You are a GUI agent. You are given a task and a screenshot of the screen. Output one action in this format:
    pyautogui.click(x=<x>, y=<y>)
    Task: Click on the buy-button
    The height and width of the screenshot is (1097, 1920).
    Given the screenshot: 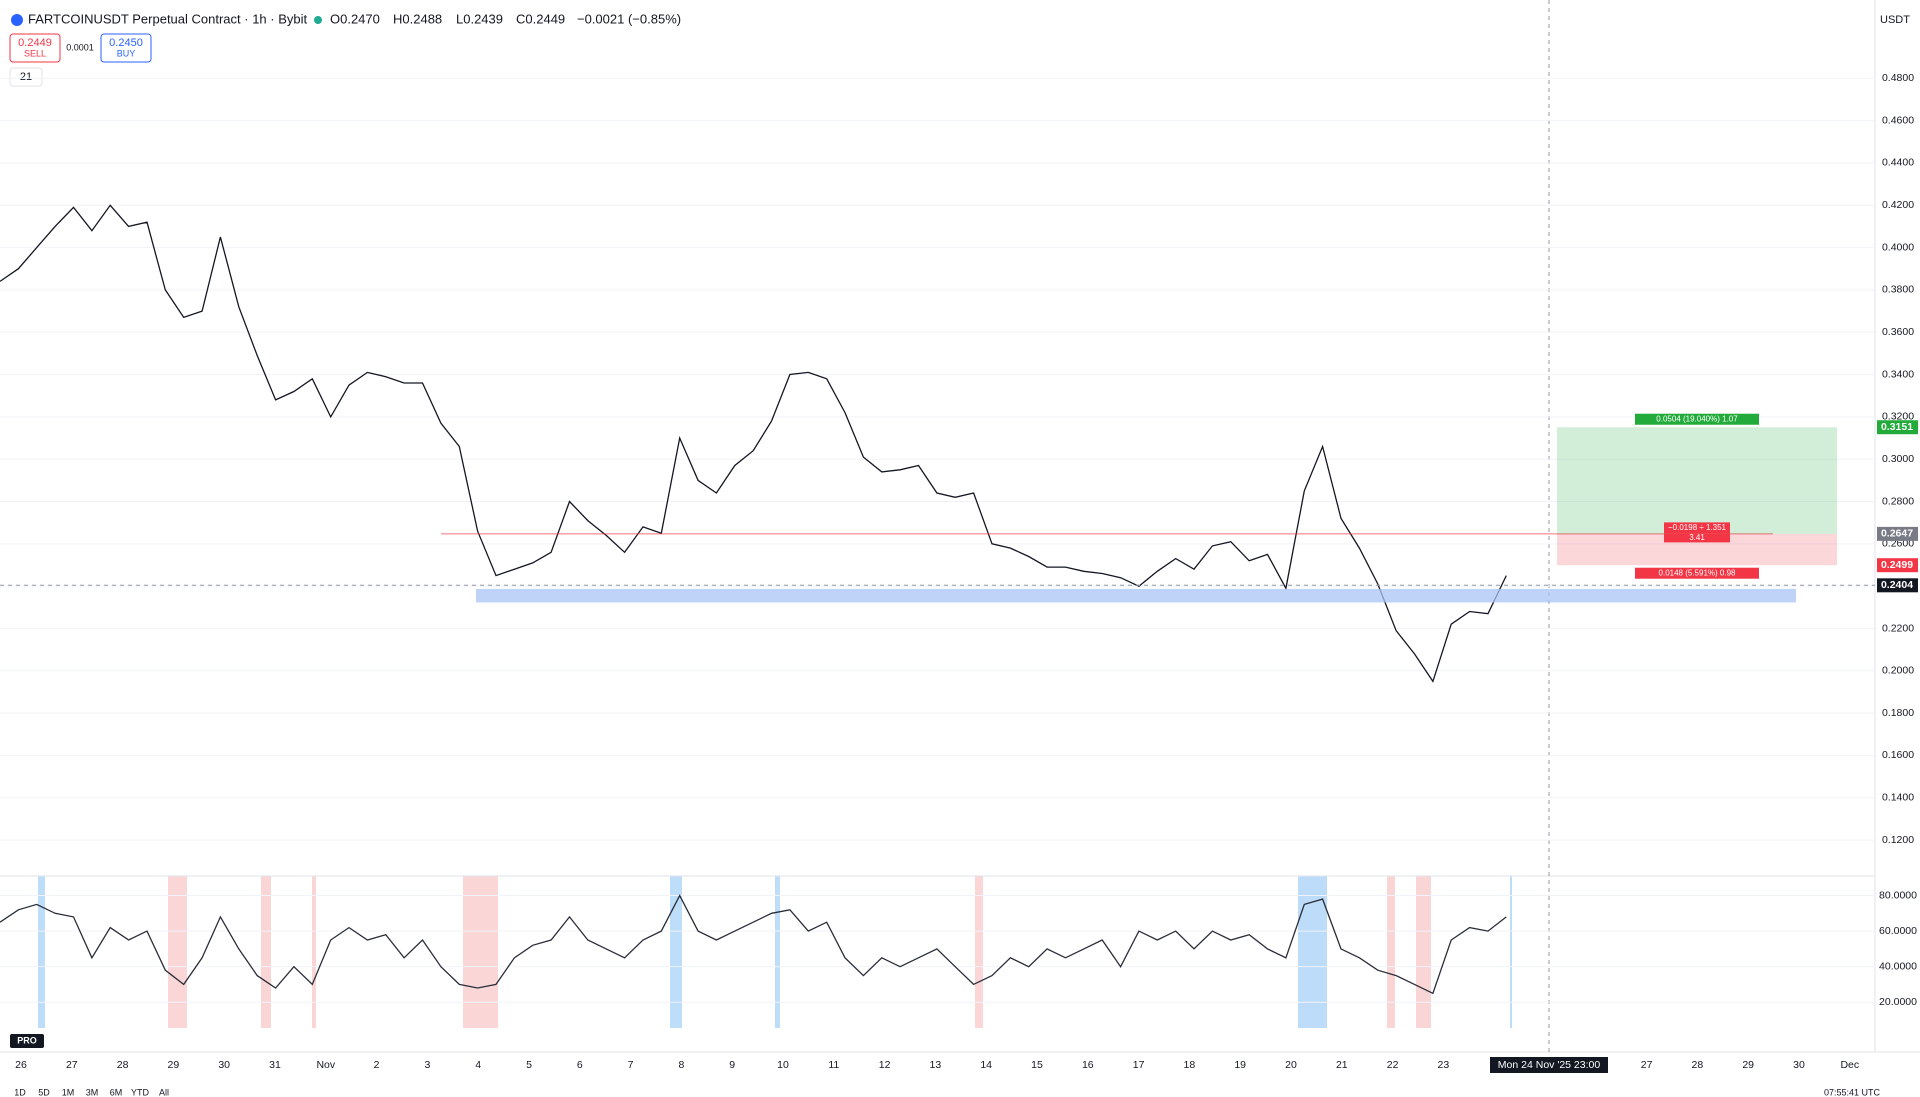 What is the action you would take?
    pyautogui.click(x=126, y=48)
    